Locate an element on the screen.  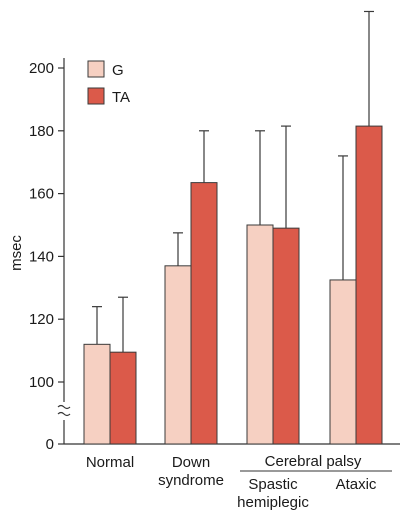
category-label: hemiplegic is located at coordinates (273, 502).